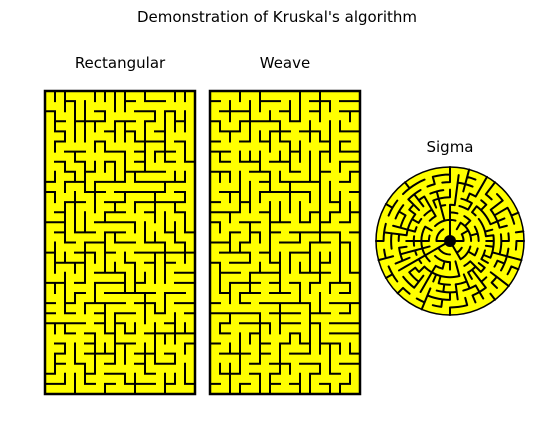 The image size is (546, 447). What do you see at coordinates (449, 147) in the screenshot?
I see `sigma-title: Sigma` at bounding box center [449, 147].